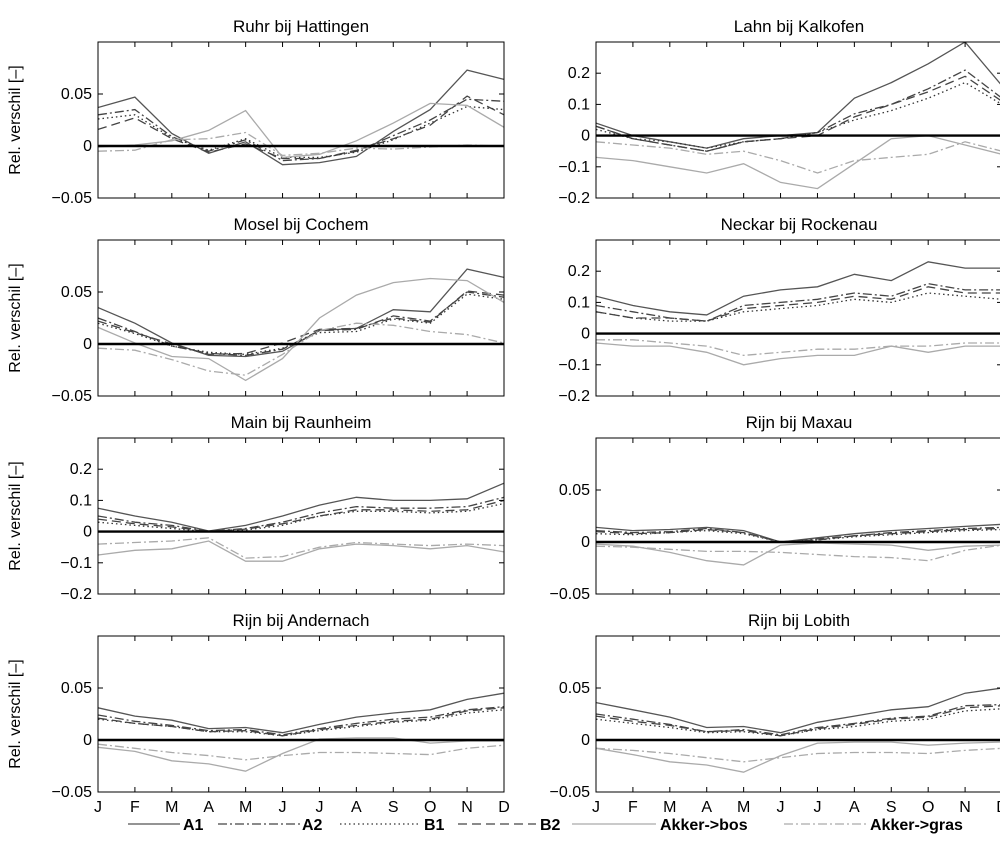 This screenshot has width=1000, height=845. Describe the element at coordinates (550, 825) in the screenshot. I see `legend-label: B2` at that location.